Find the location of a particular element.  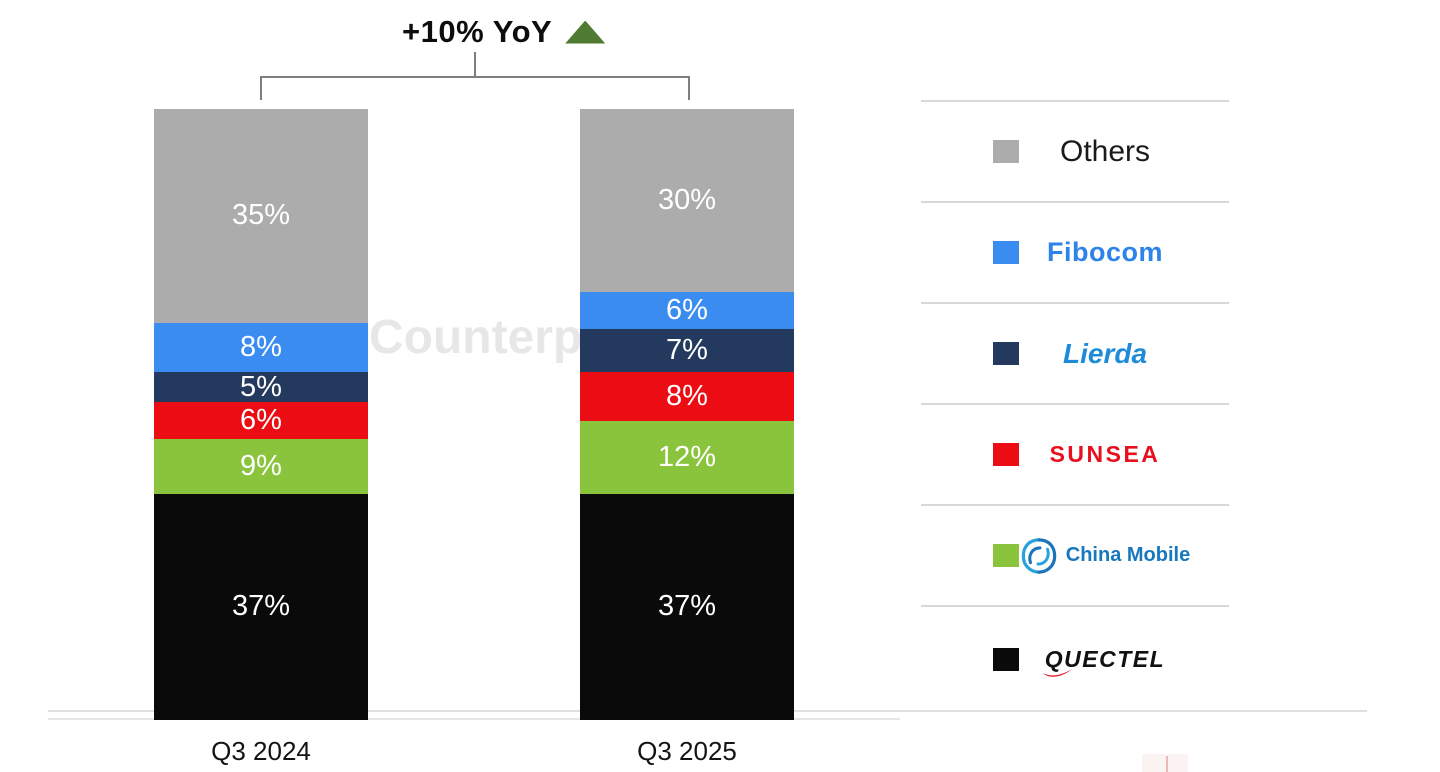

segment-sunsea: 8% is located at coordinates (687, 396).